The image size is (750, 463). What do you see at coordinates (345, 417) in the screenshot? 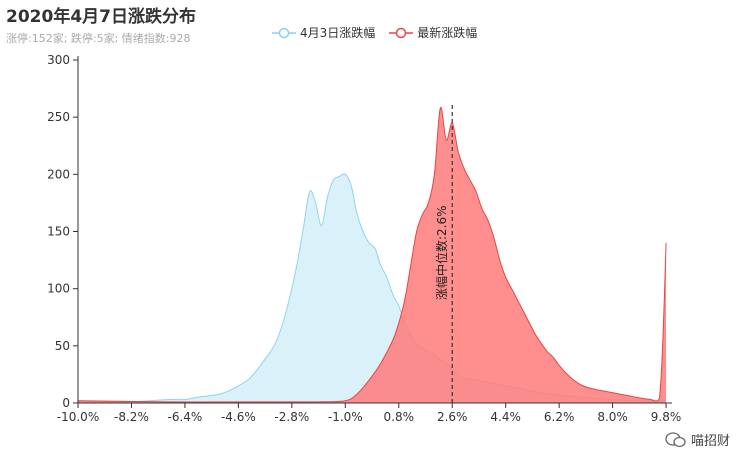
I see `x-tick-label: -1.0%` at bounding box center [345, 417].